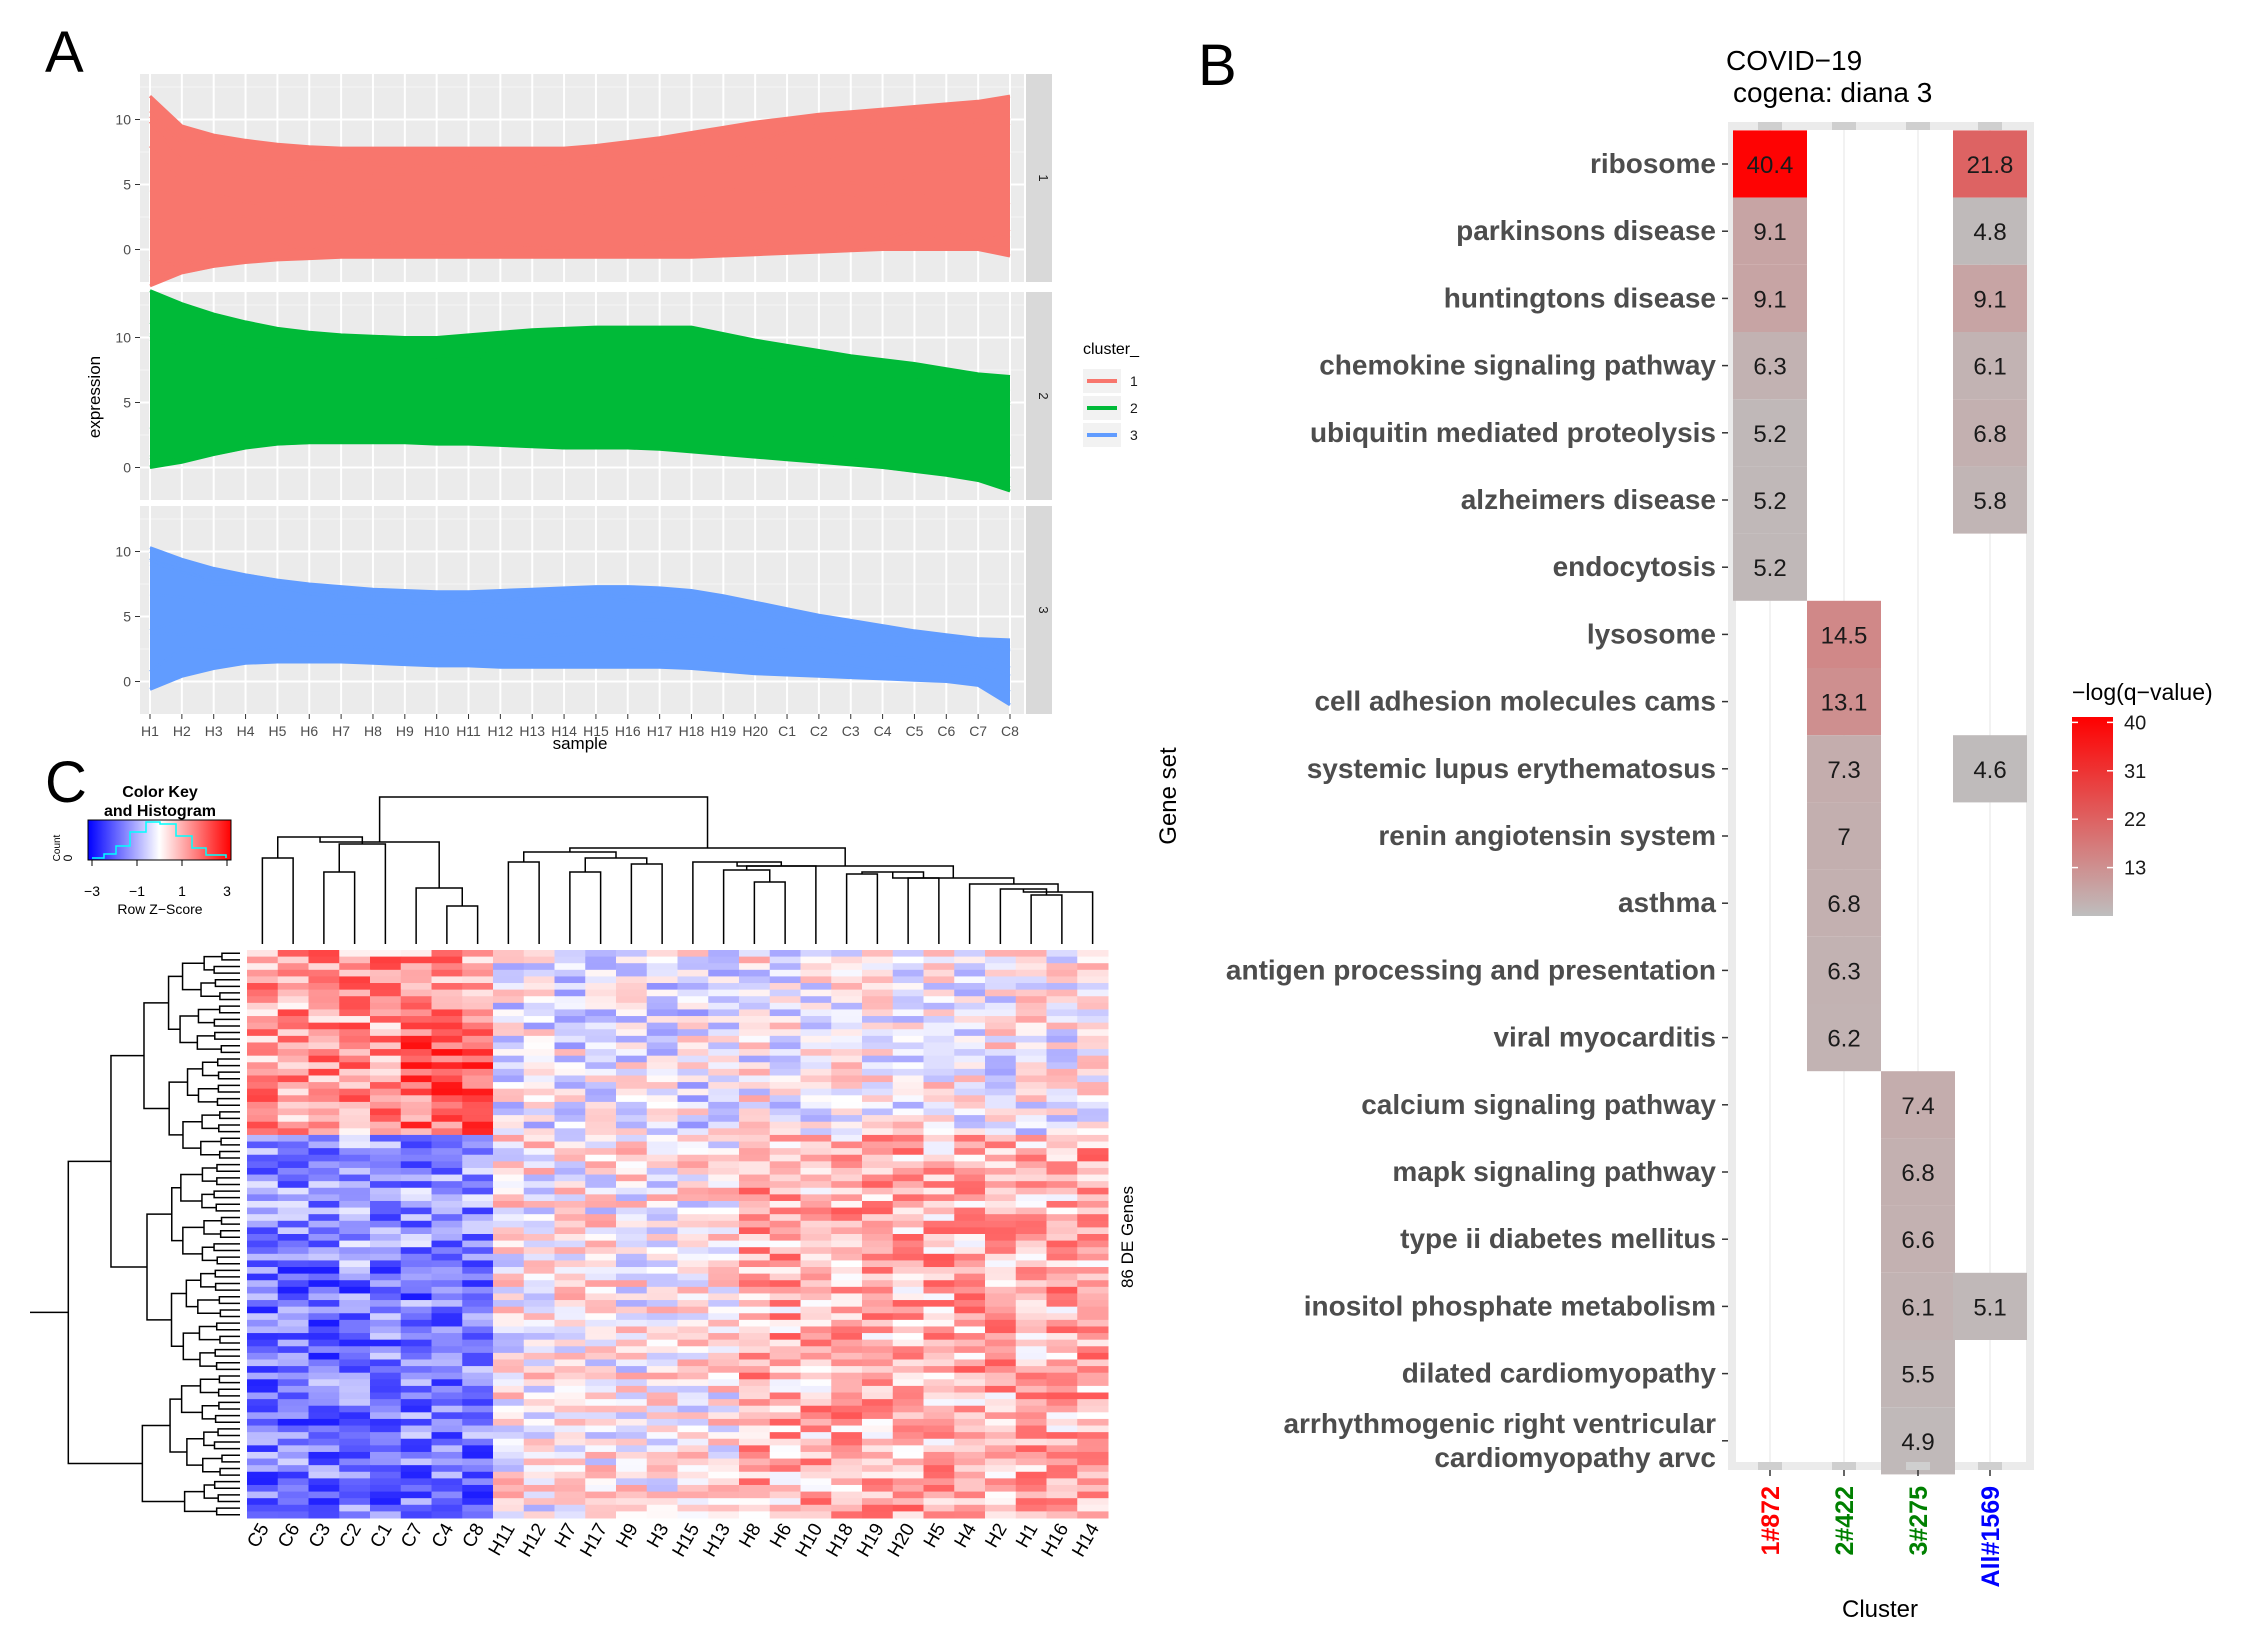 The image size is (2244, 1649). What do you see at coordinates (819, 731) in the screenshot?
I see `a-x-tick-label: C2` at bounding box center [819, 731].